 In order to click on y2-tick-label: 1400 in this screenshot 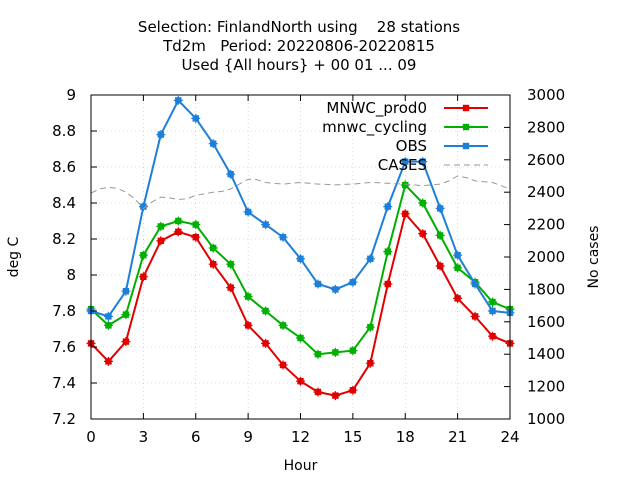, I will do `click(546, 354)`.